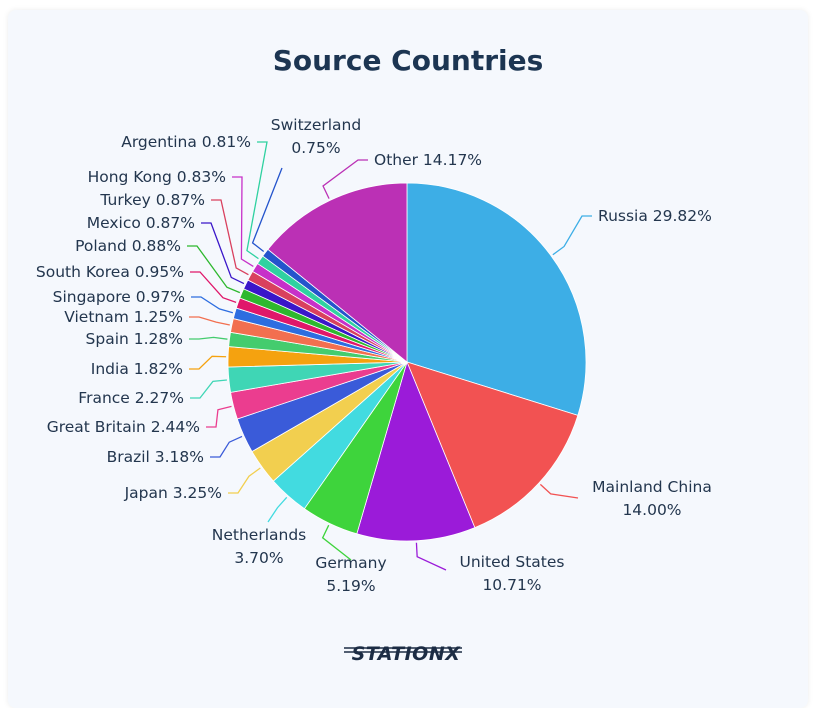 This screenshot has width=823, height=708. Describe the element at coordinates (213, 287) in the screenshot. I see `leader-line-south-korea` at that location.